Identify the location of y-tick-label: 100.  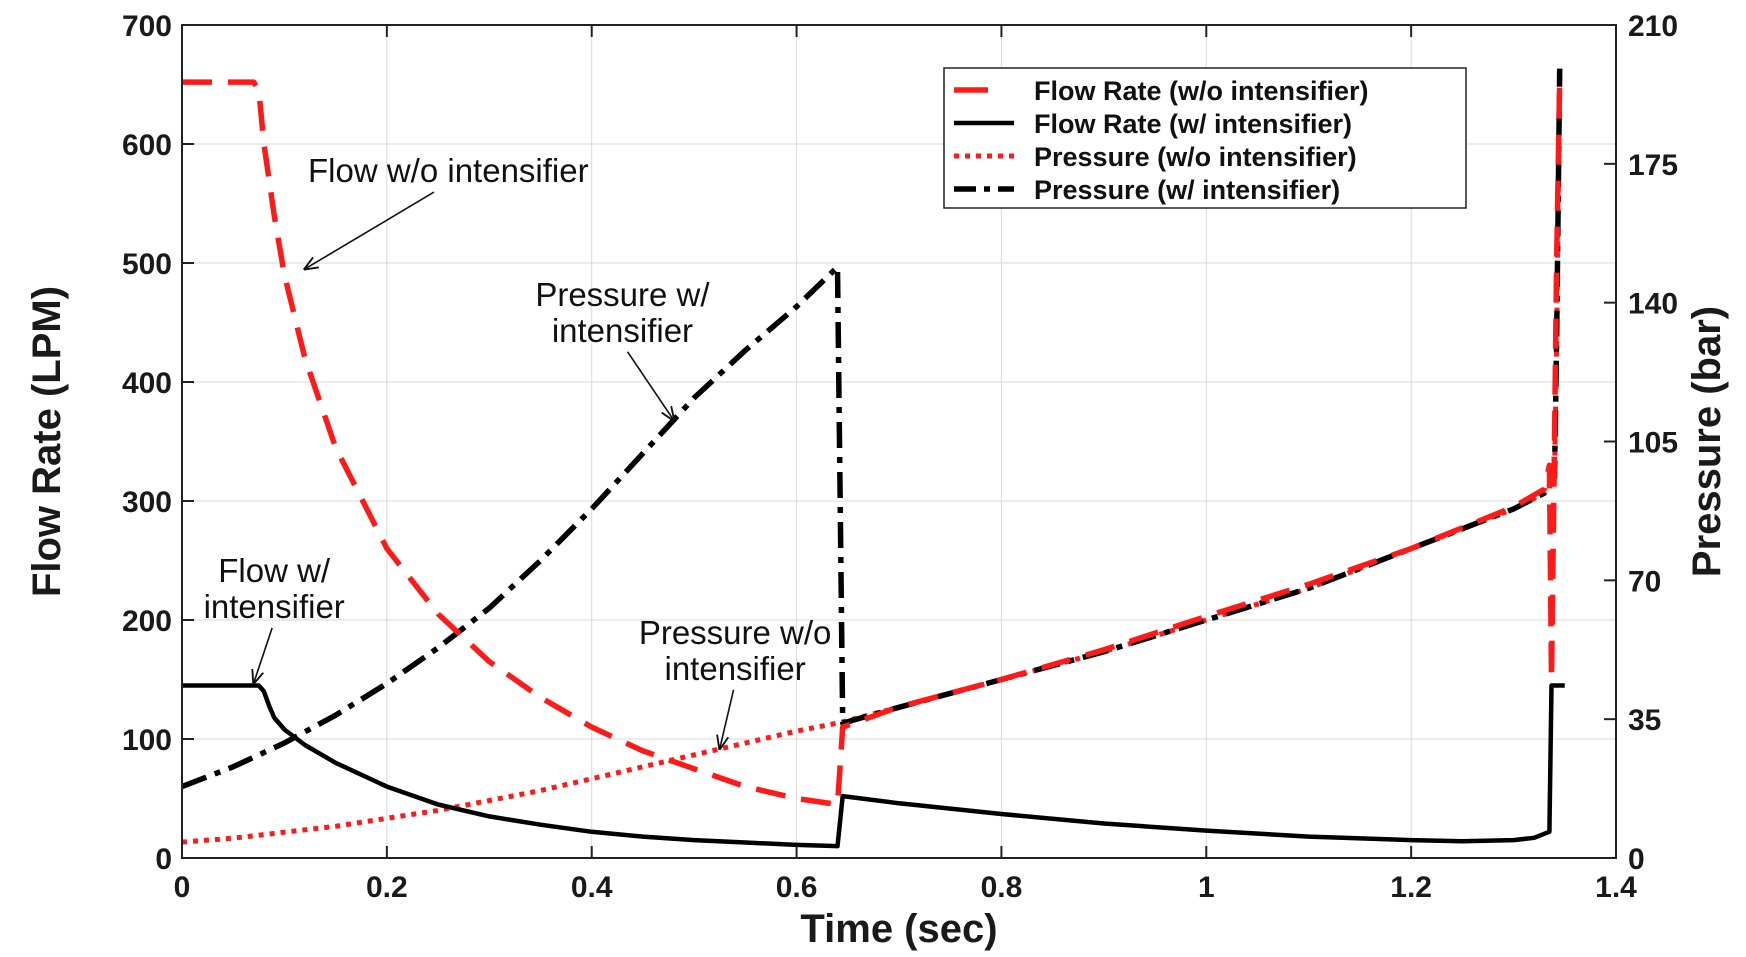
(147, 740).